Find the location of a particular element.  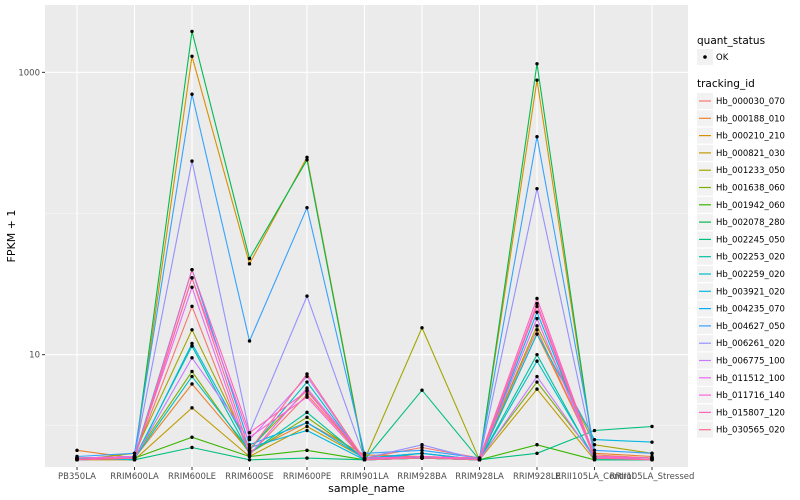

y-axis-title: FPKM + 1 is located at coordinates (11, 236).